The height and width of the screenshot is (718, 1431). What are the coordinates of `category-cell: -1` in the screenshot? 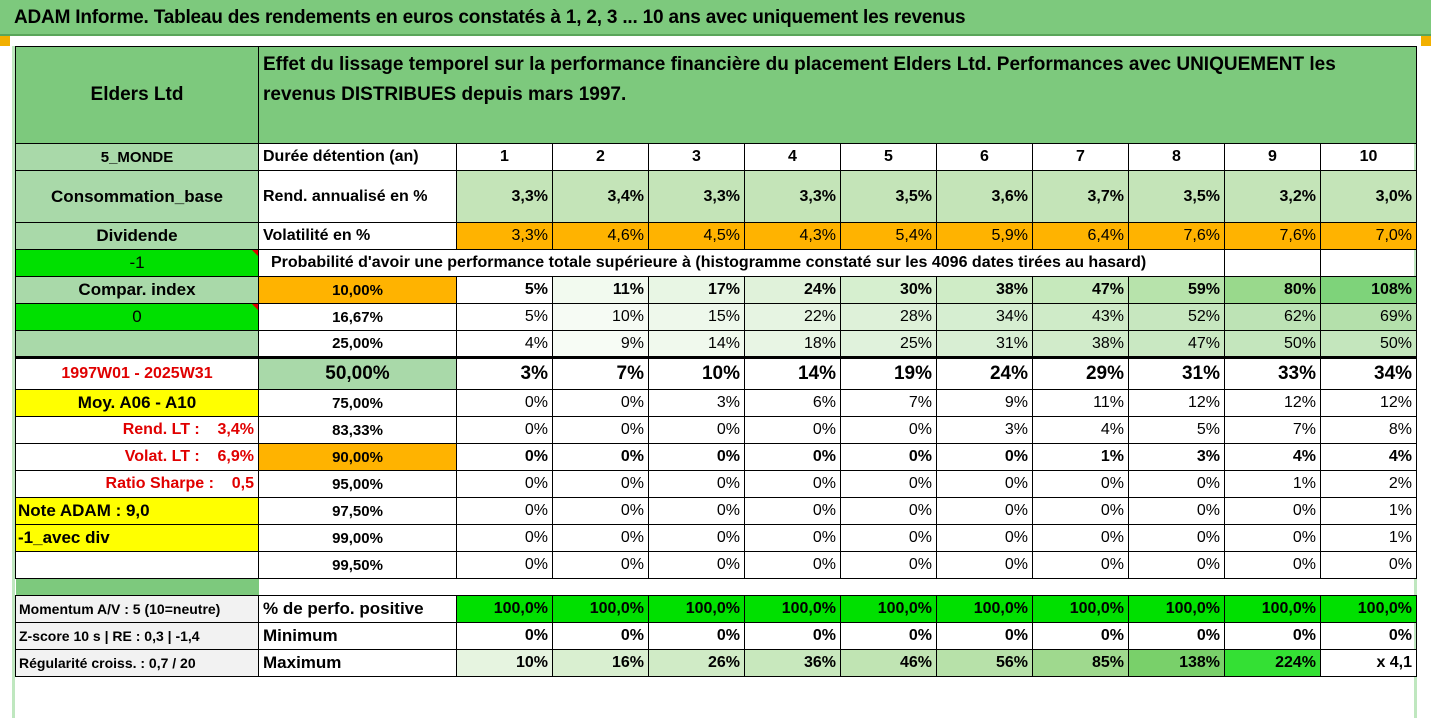 It's located at (137, 263).